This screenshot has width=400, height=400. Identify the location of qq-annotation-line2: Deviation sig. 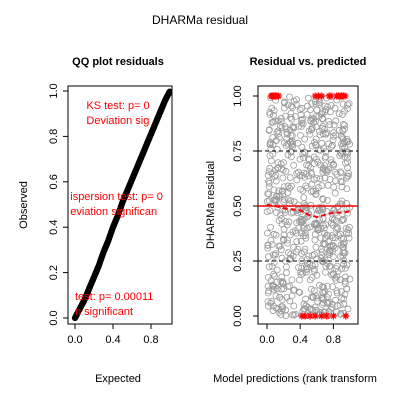
(117, 121).